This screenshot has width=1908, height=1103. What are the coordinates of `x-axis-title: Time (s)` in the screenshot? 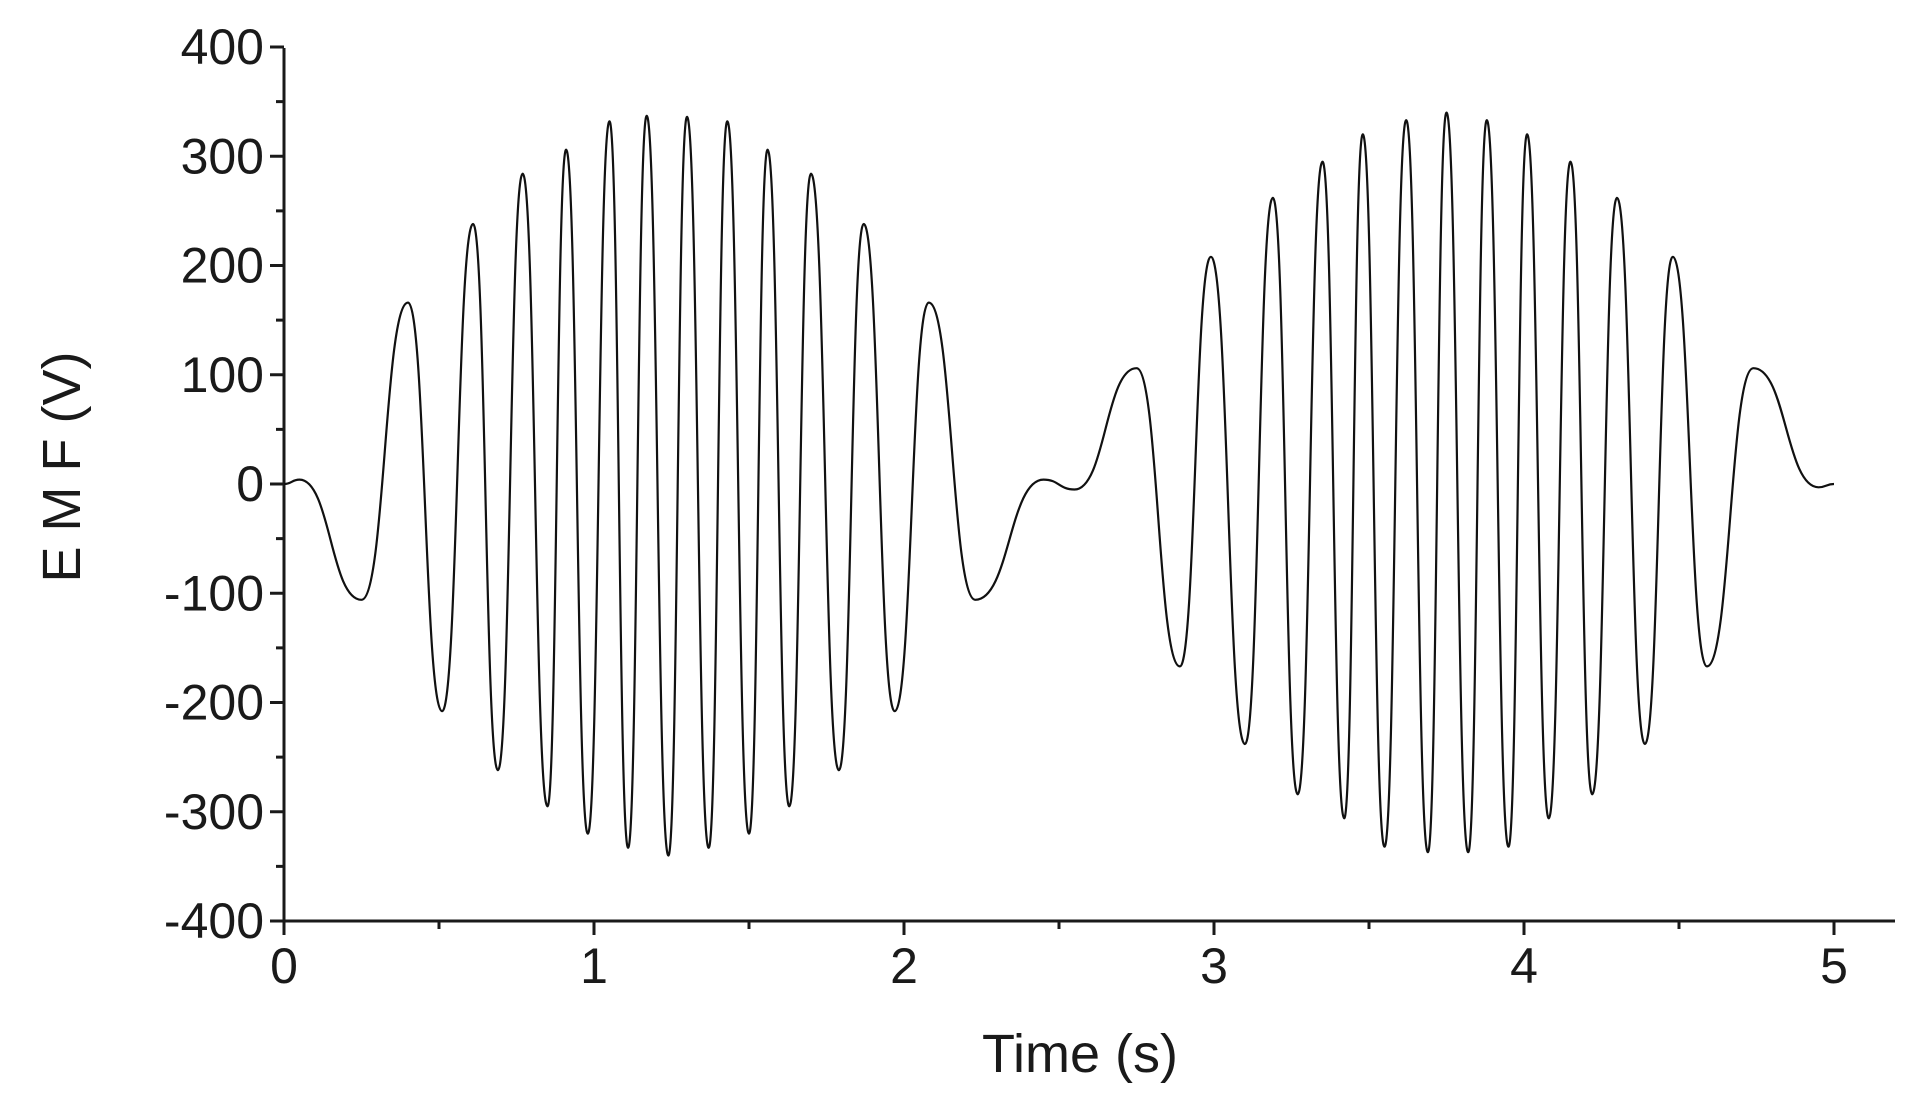 It's located at (1080, 1054).